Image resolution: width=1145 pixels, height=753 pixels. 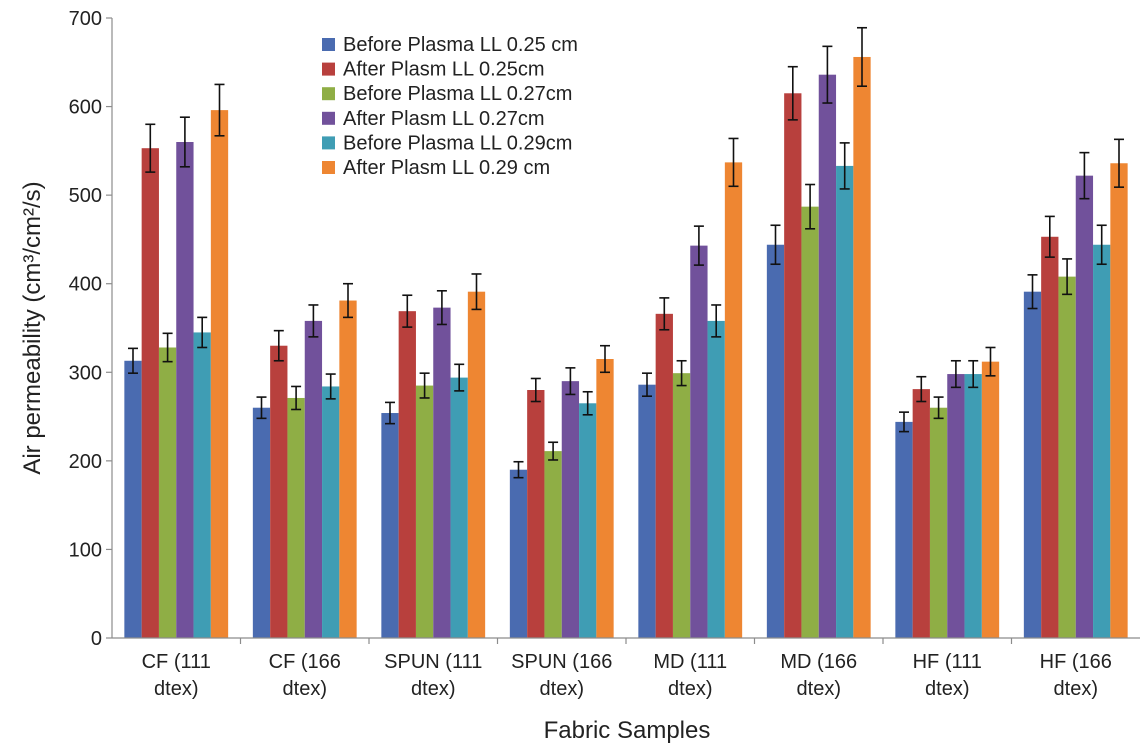 I want to click on x-tick-label: SPUN (111 dtex), so click(x=433, y=675).